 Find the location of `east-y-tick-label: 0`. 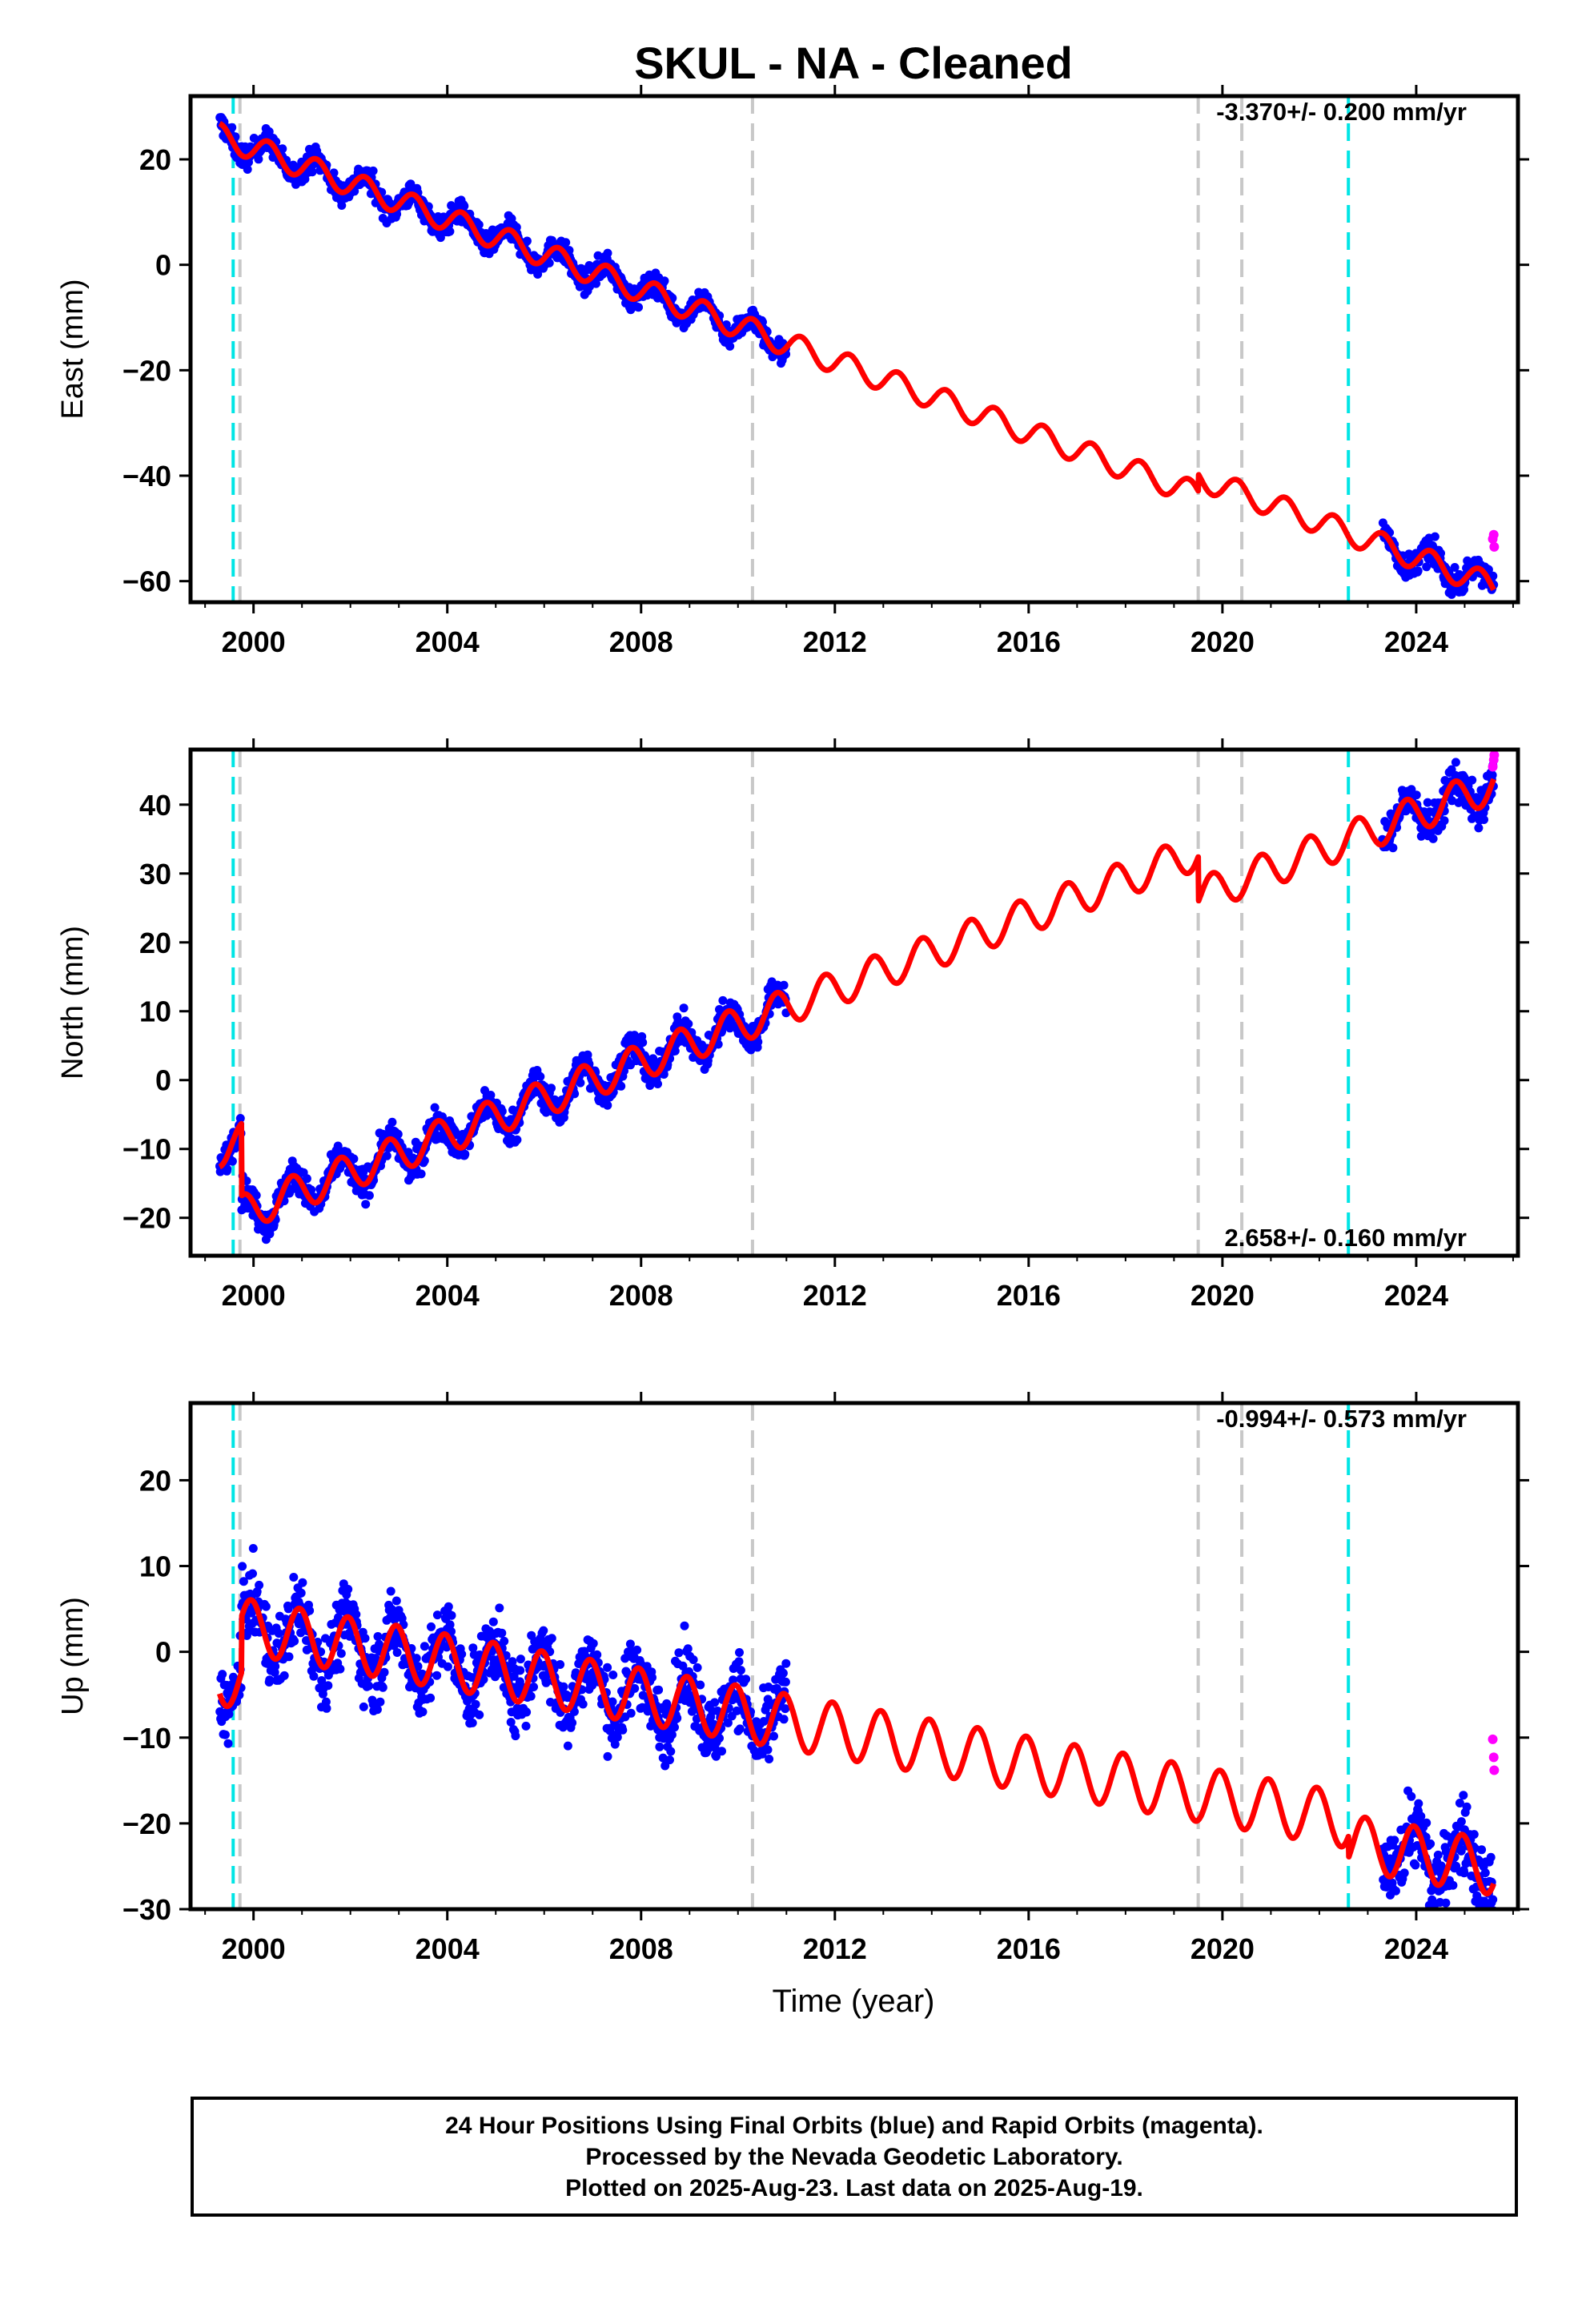

east-y-tick-label: 0 is located at coordinates (163, 265).